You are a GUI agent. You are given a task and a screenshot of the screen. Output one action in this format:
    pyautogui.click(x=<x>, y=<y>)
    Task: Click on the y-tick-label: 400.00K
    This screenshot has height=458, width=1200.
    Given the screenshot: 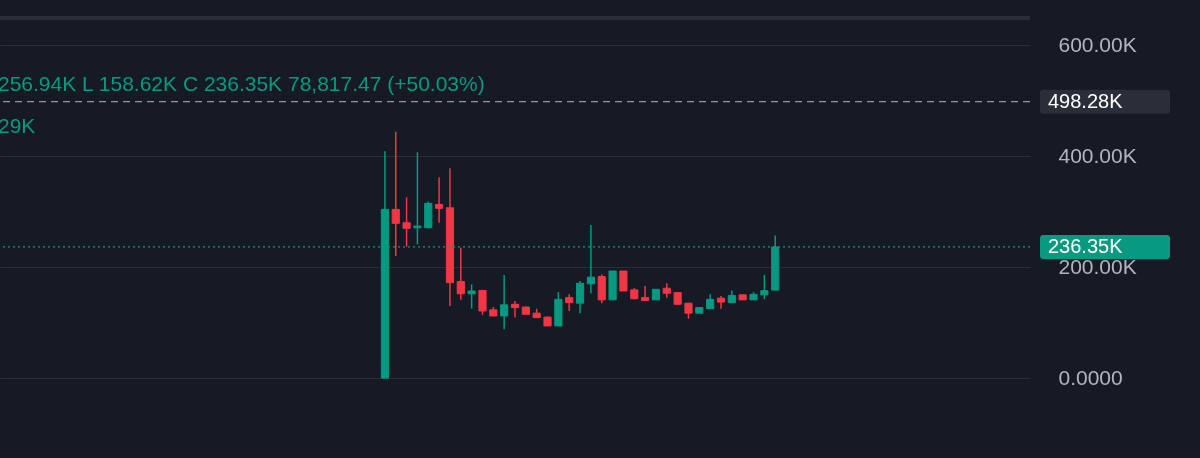 What is the action you would take?
    pyautogui.click(x=1097, y=155)
    